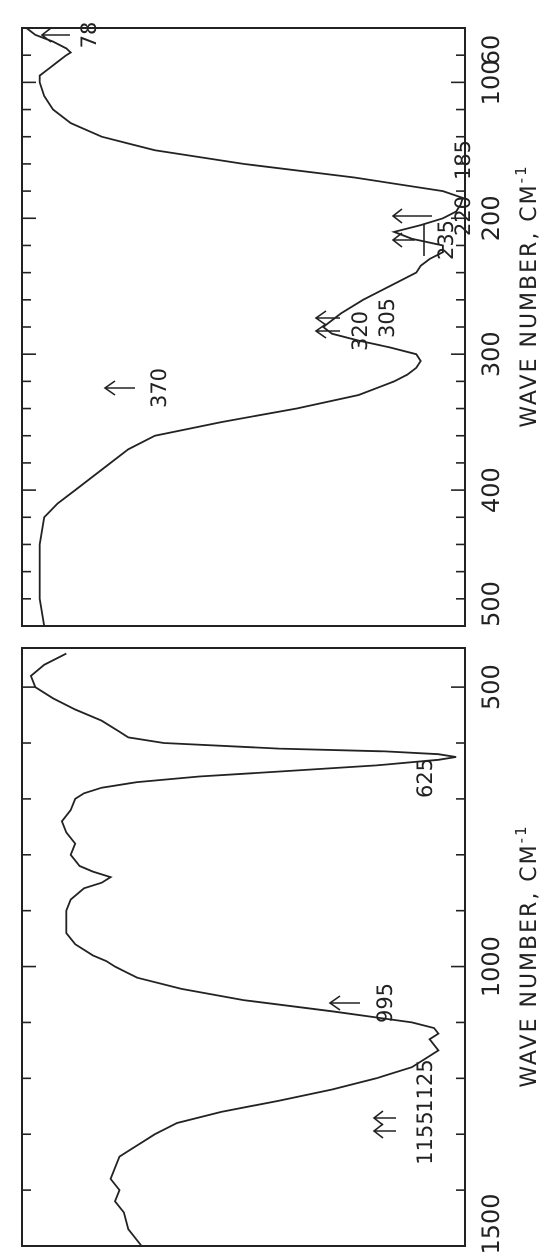 This screenshot has width=543, height=1256. I want to click on chart-1-x-axis-label: WAVE NUMBER, CM-1, so click(527, 955).